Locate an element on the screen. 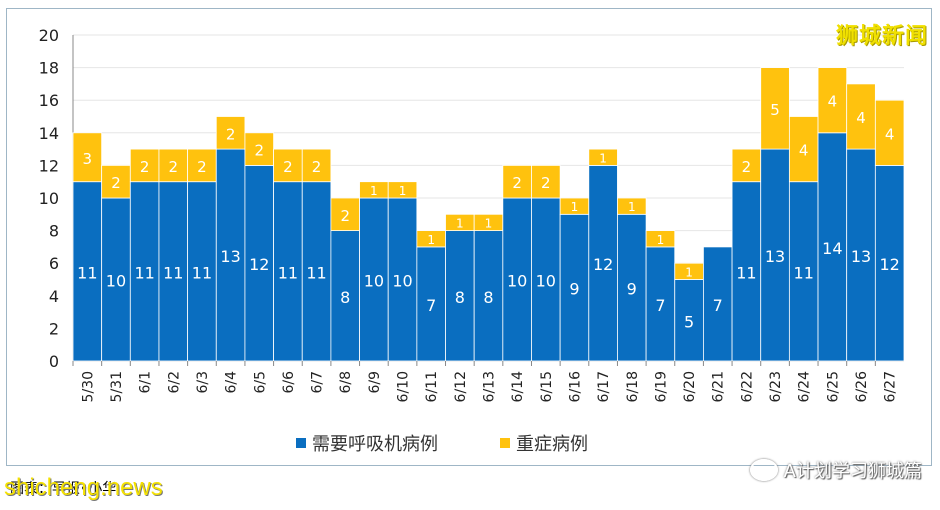  x-tick-label: 6/2 is located at coordinates (174, 382).